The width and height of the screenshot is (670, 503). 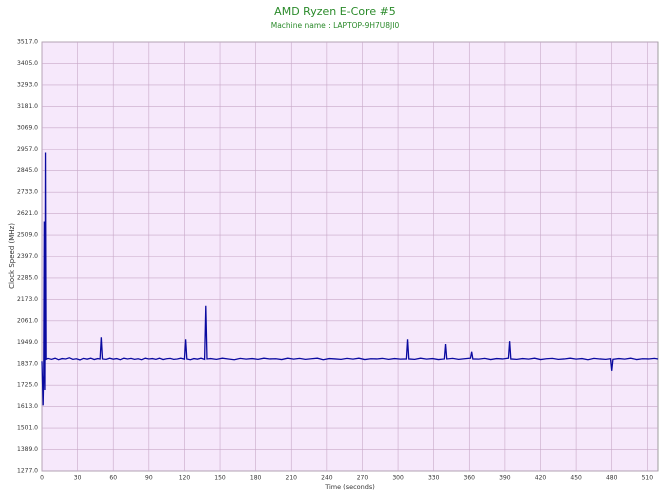 I want to click on y-tick-label: 2733.0, so click(x=27, y=192).